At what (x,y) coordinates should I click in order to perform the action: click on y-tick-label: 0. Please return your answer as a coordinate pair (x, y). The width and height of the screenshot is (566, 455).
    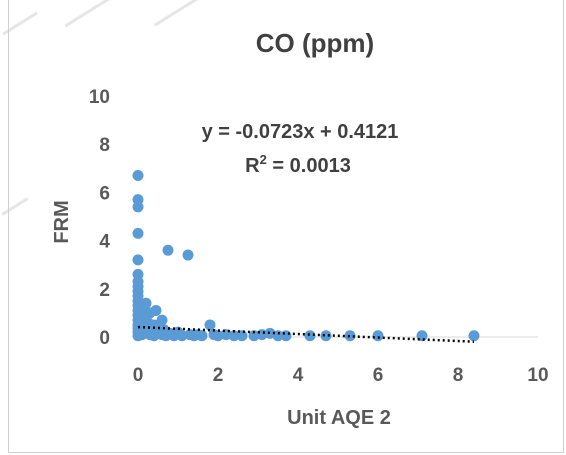
    Looking at the image, I should click on (104, 338).